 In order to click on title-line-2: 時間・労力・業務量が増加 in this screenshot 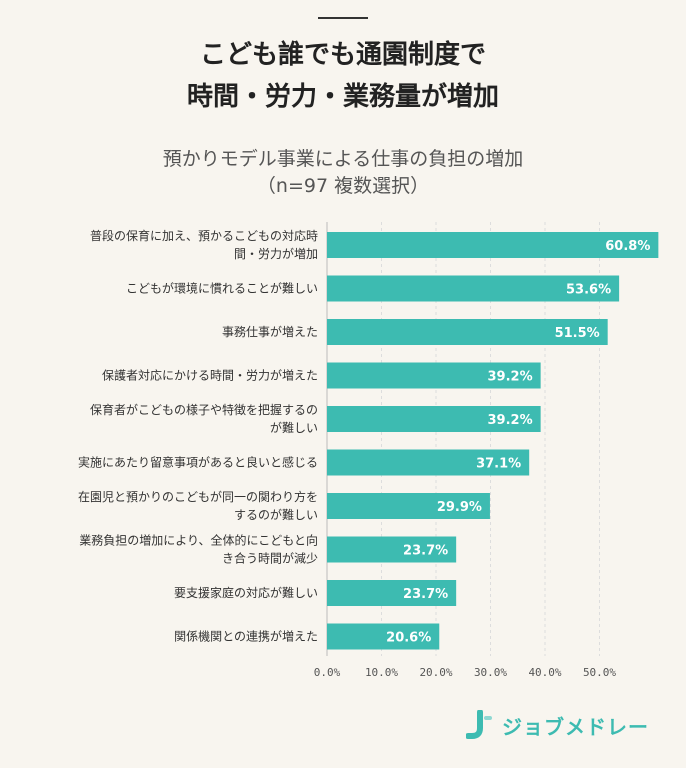, I will do `click(342, 97)`.